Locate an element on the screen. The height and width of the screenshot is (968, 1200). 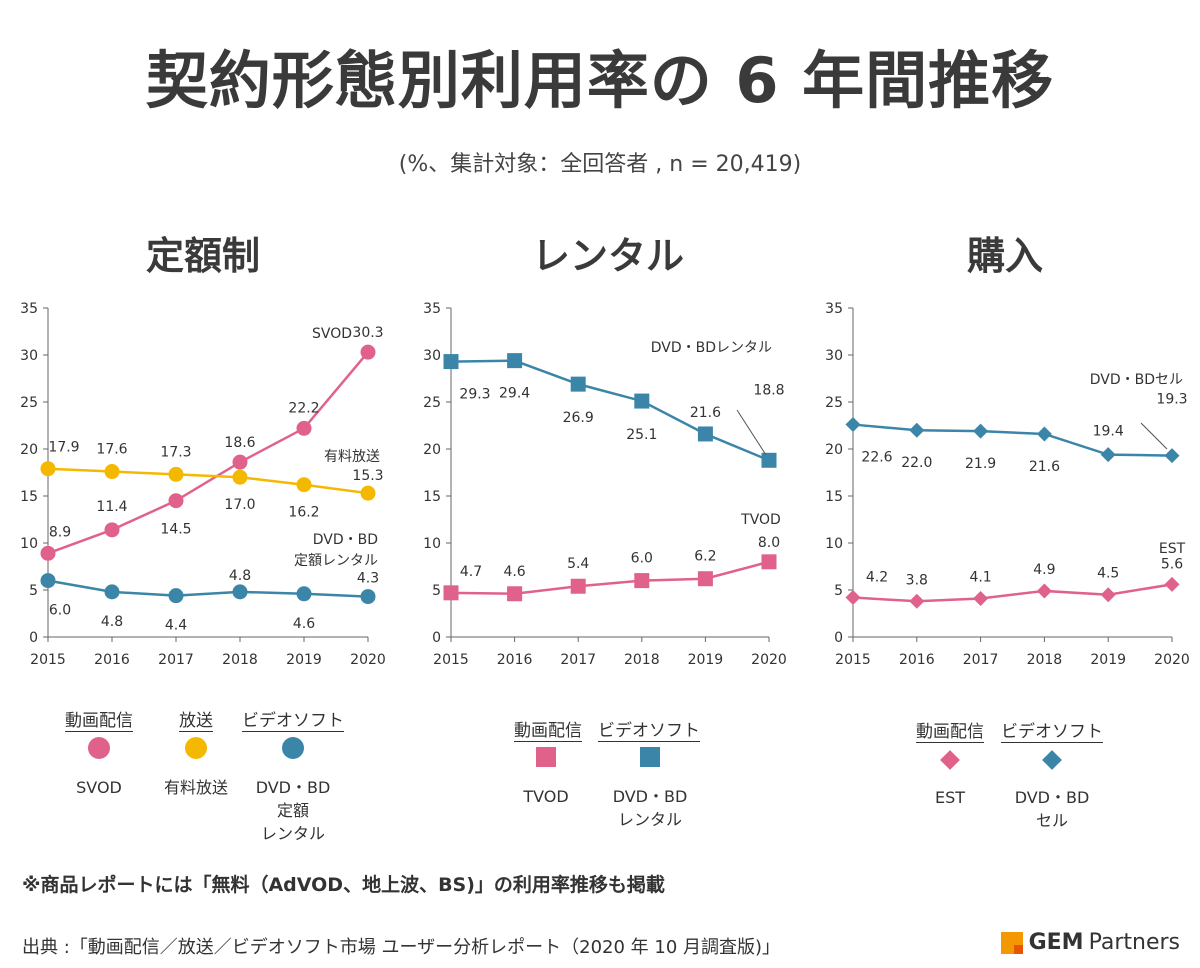
legend-label: 有料放送 is located at coordinates (196, 787).